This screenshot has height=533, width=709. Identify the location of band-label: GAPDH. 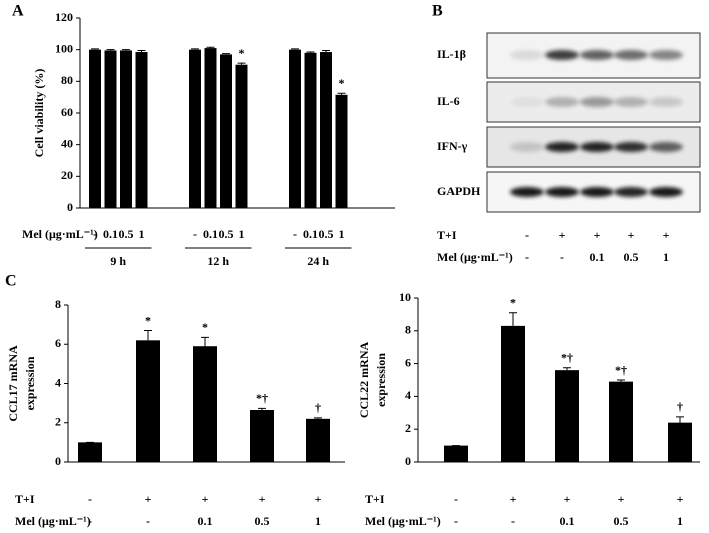
(459, 191).